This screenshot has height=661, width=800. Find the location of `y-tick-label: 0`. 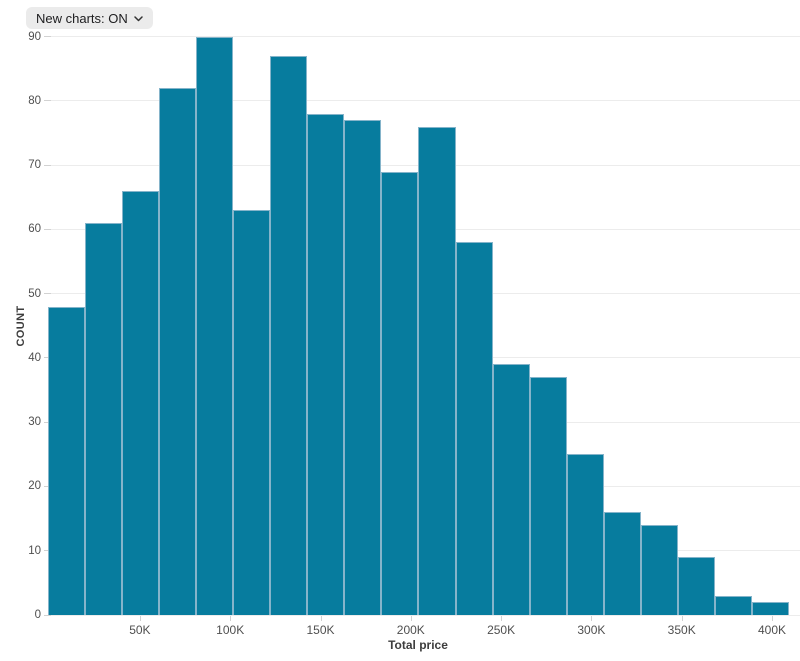

y-tick-label: 0 is located at coordinates (37, 615).